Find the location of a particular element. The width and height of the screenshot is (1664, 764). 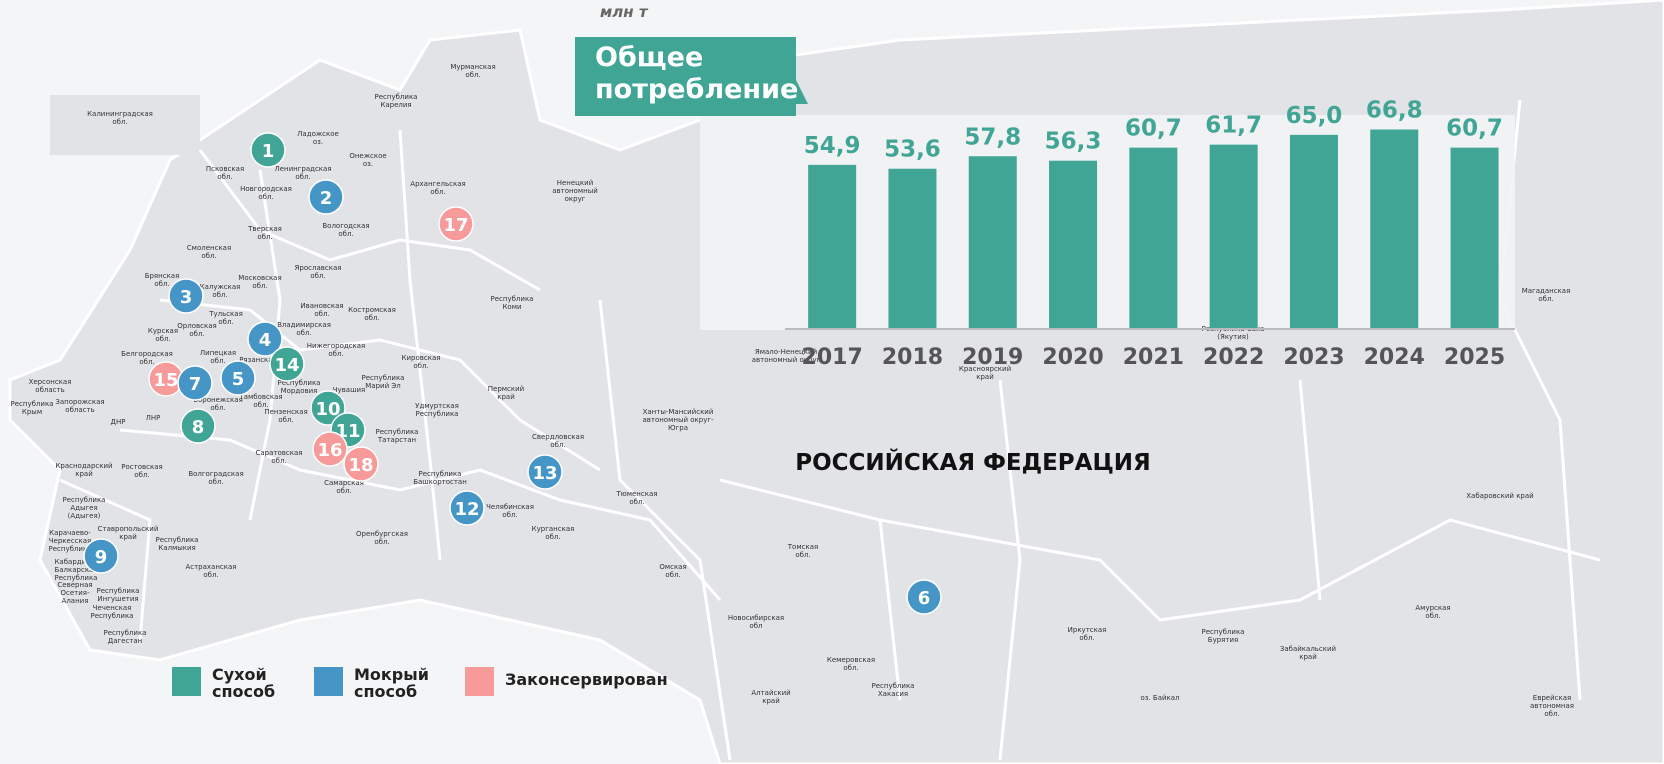

region-name: ДНР is located at coordinates (118, 422).